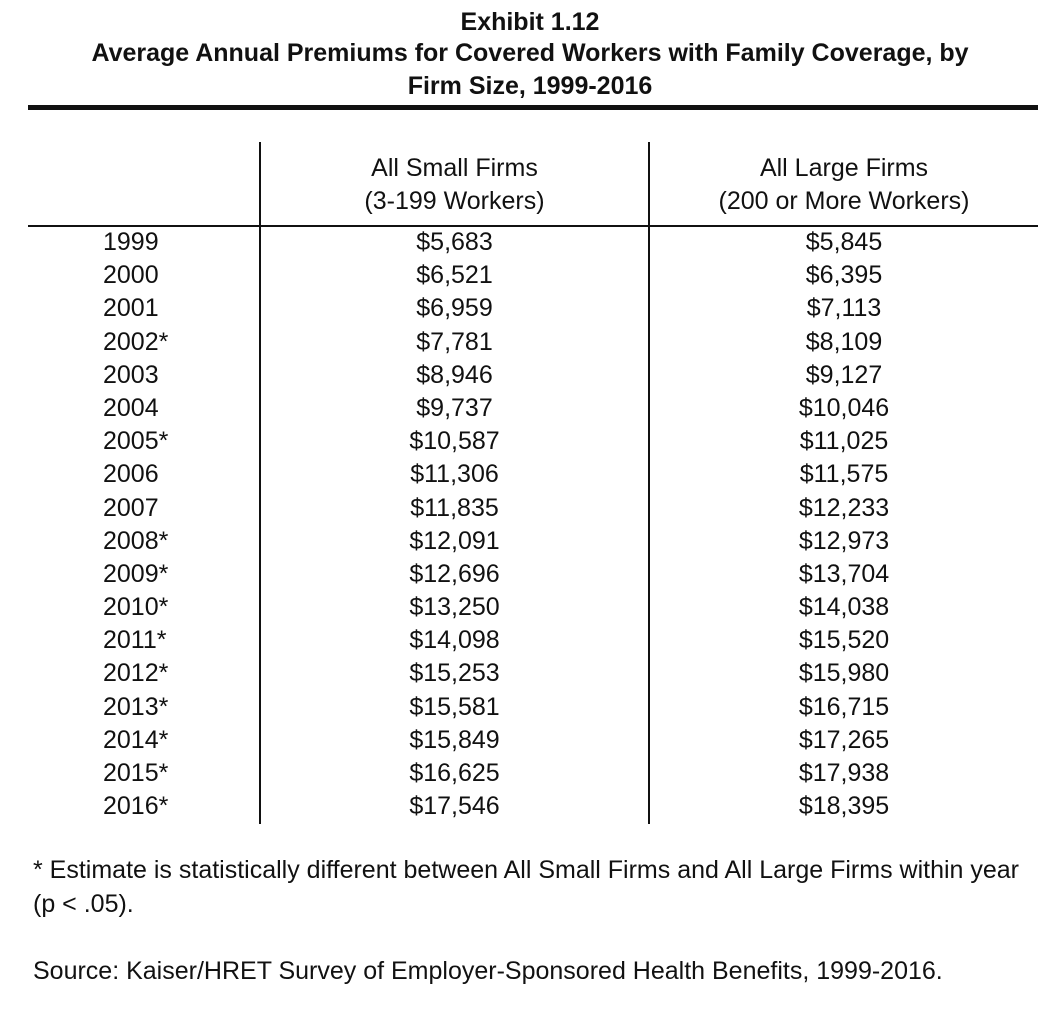 The image size is (1060, 1016). What do you see at coordinates (136, 673) in the screenshot?
I see `year-cell: 2012*` at bounding box center [136, 673].